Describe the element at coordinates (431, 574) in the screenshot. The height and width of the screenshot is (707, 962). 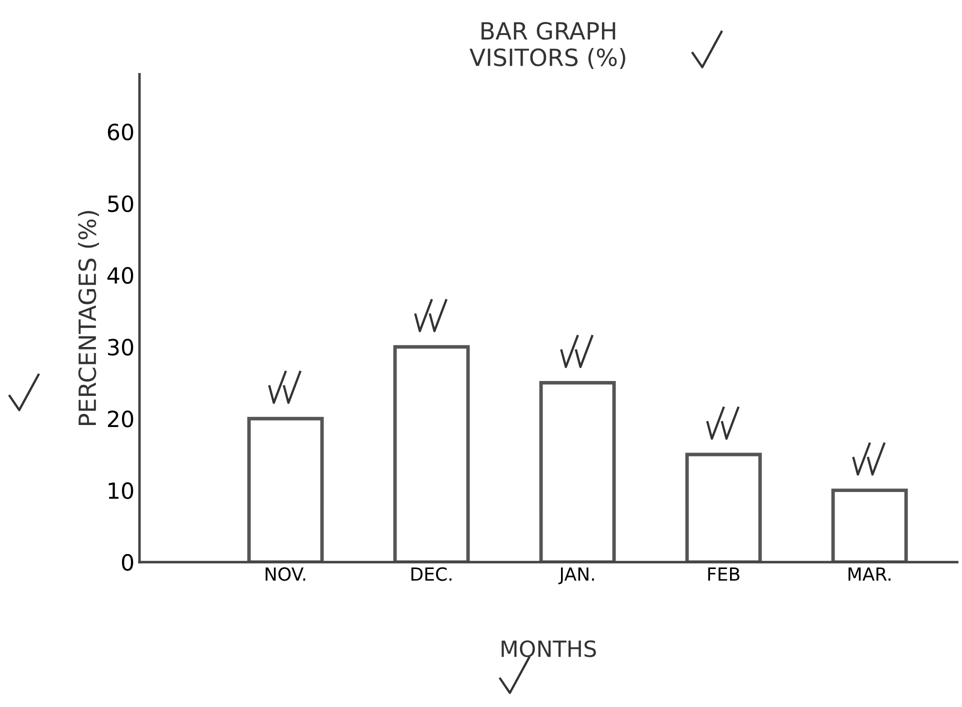
I see `x-tick-label: DEC.` at that location.